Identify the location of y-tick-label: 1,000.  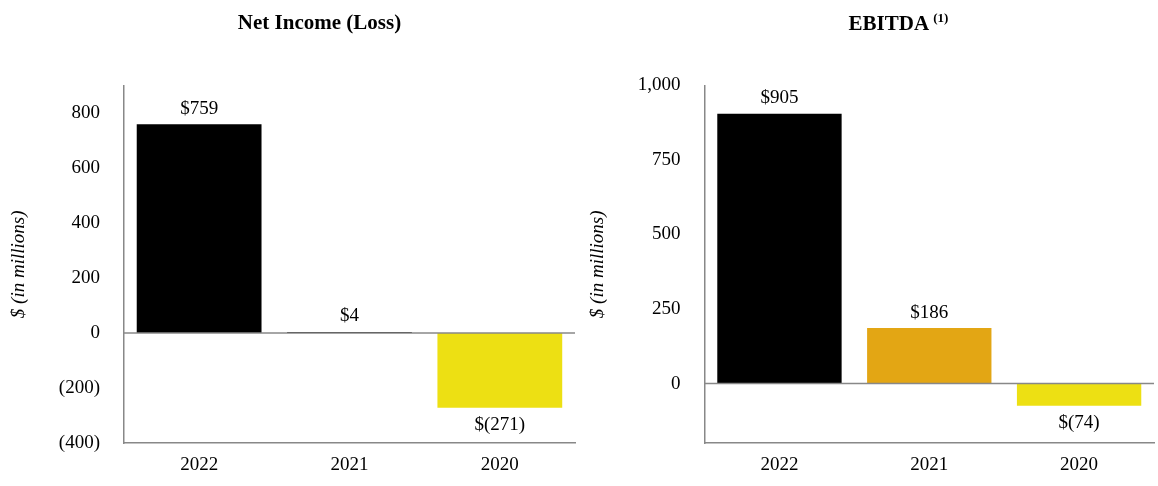
(659, 84).